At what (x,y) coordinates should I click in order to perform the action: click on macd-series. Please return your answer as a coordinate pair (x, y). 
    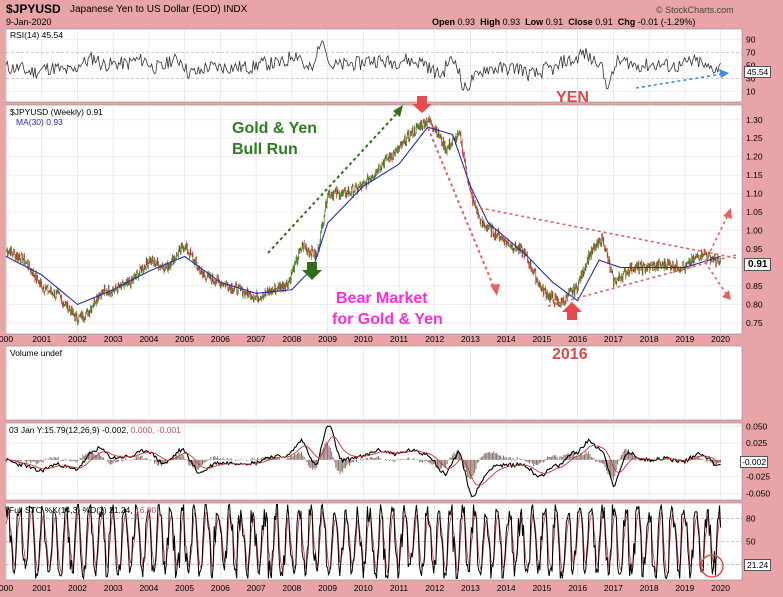
    Looking at the image, I should click on (363, 461).